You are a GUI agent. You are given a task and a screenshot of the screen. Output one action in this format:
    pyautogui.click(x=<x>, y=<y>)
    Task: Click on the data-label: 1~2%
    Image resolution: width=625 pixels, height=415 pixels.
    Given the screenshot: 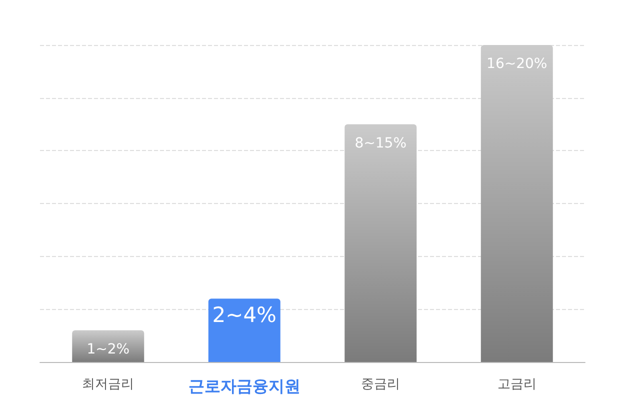 What is the action you would take?
    pyautogui.click(x=108, y=349)
    